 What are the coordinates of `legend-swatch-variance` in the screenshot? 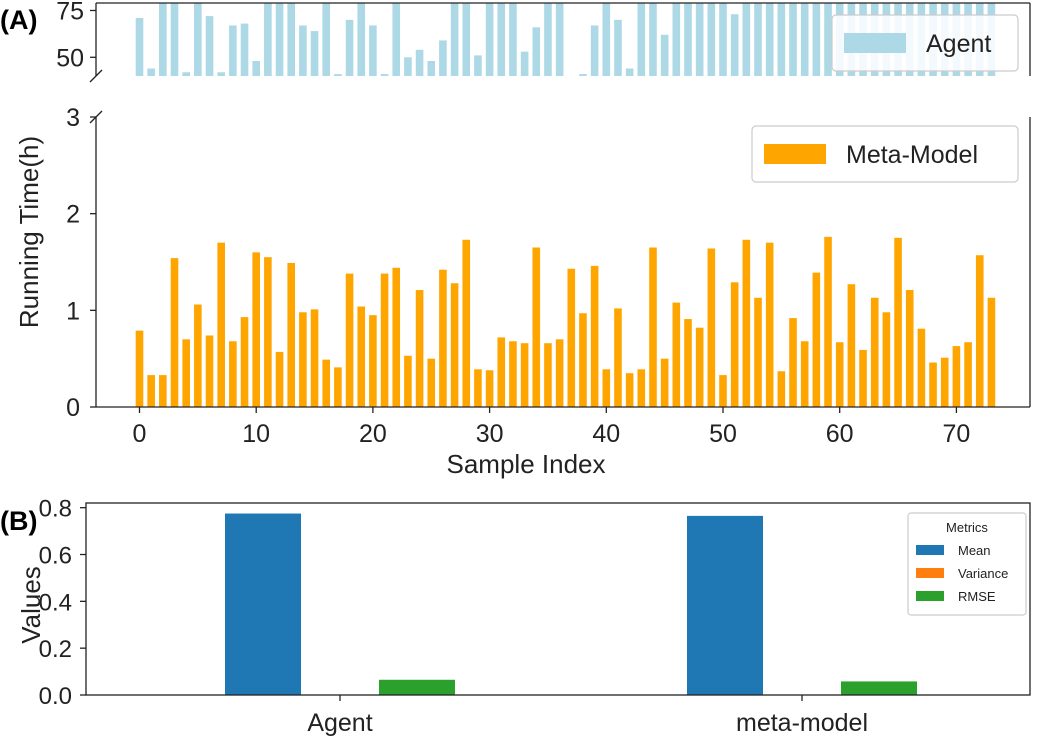 It's located at (930, 573).